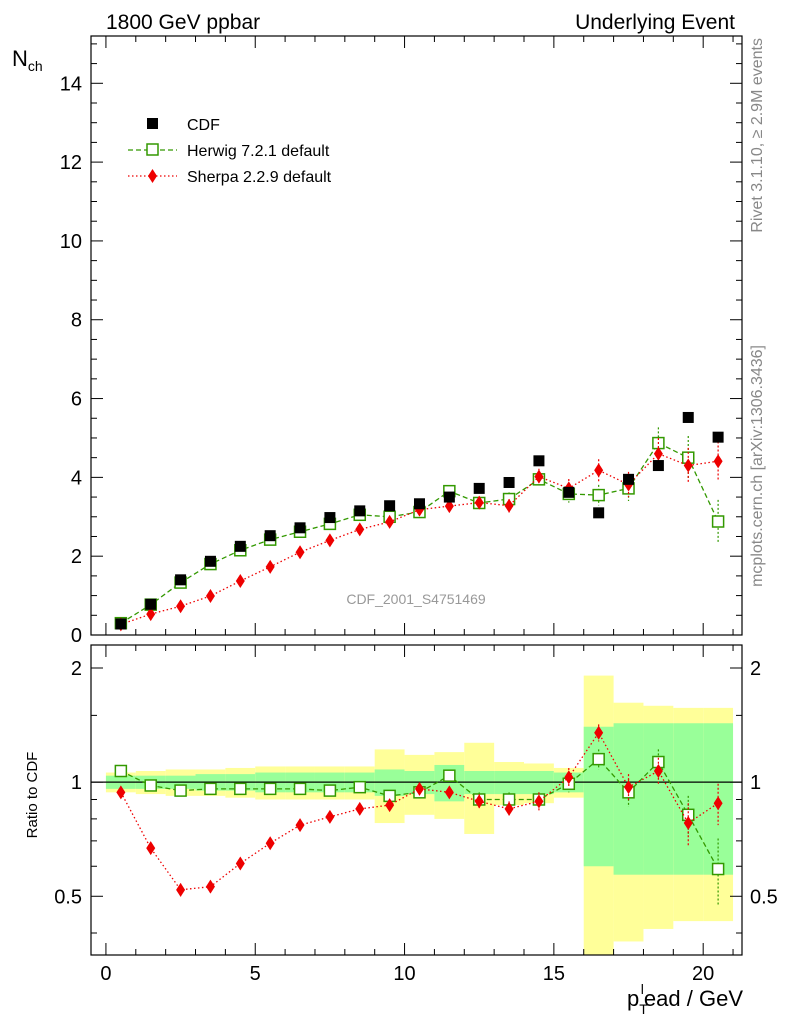 This screenshot has width=786, height=1024. I want to click on ratio-y-tick-label-right: 1, so click(755, 783).